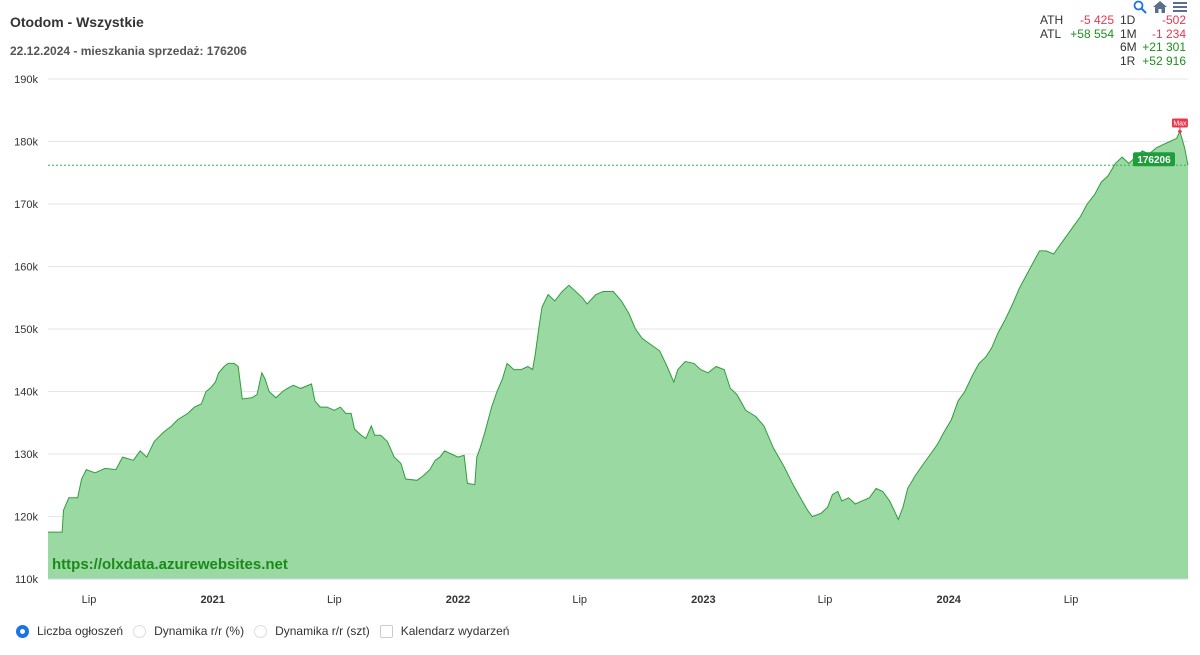  What do you see at coordinates (199, 631) in the screenshot?
I see `option-label: Dynamika r/r (%)` at bounding box center [199, 631].